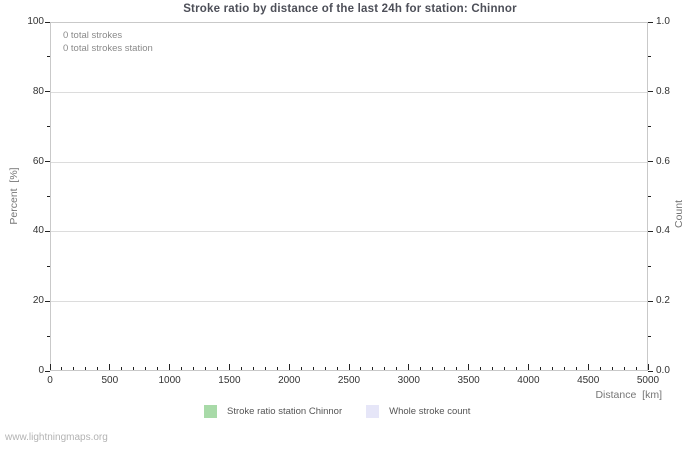 The height and width of the screenshot is (450, 700). I want to click on annotation-total-strokes: 0 total strokes, so click(93, 35).